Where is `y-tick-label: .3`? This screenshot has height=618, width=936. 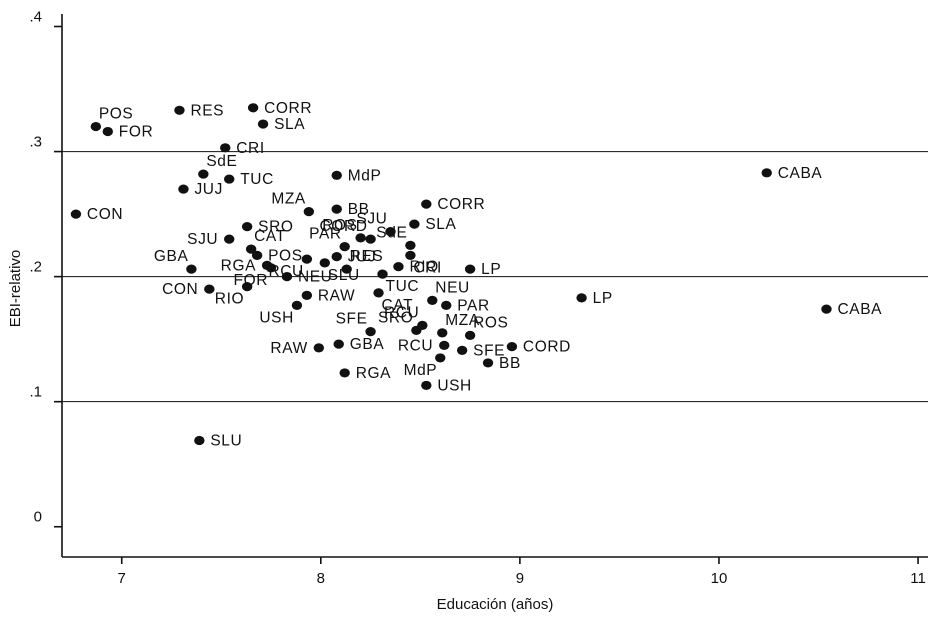
y-tick-label: .3 is located at coordinates (35, 142).